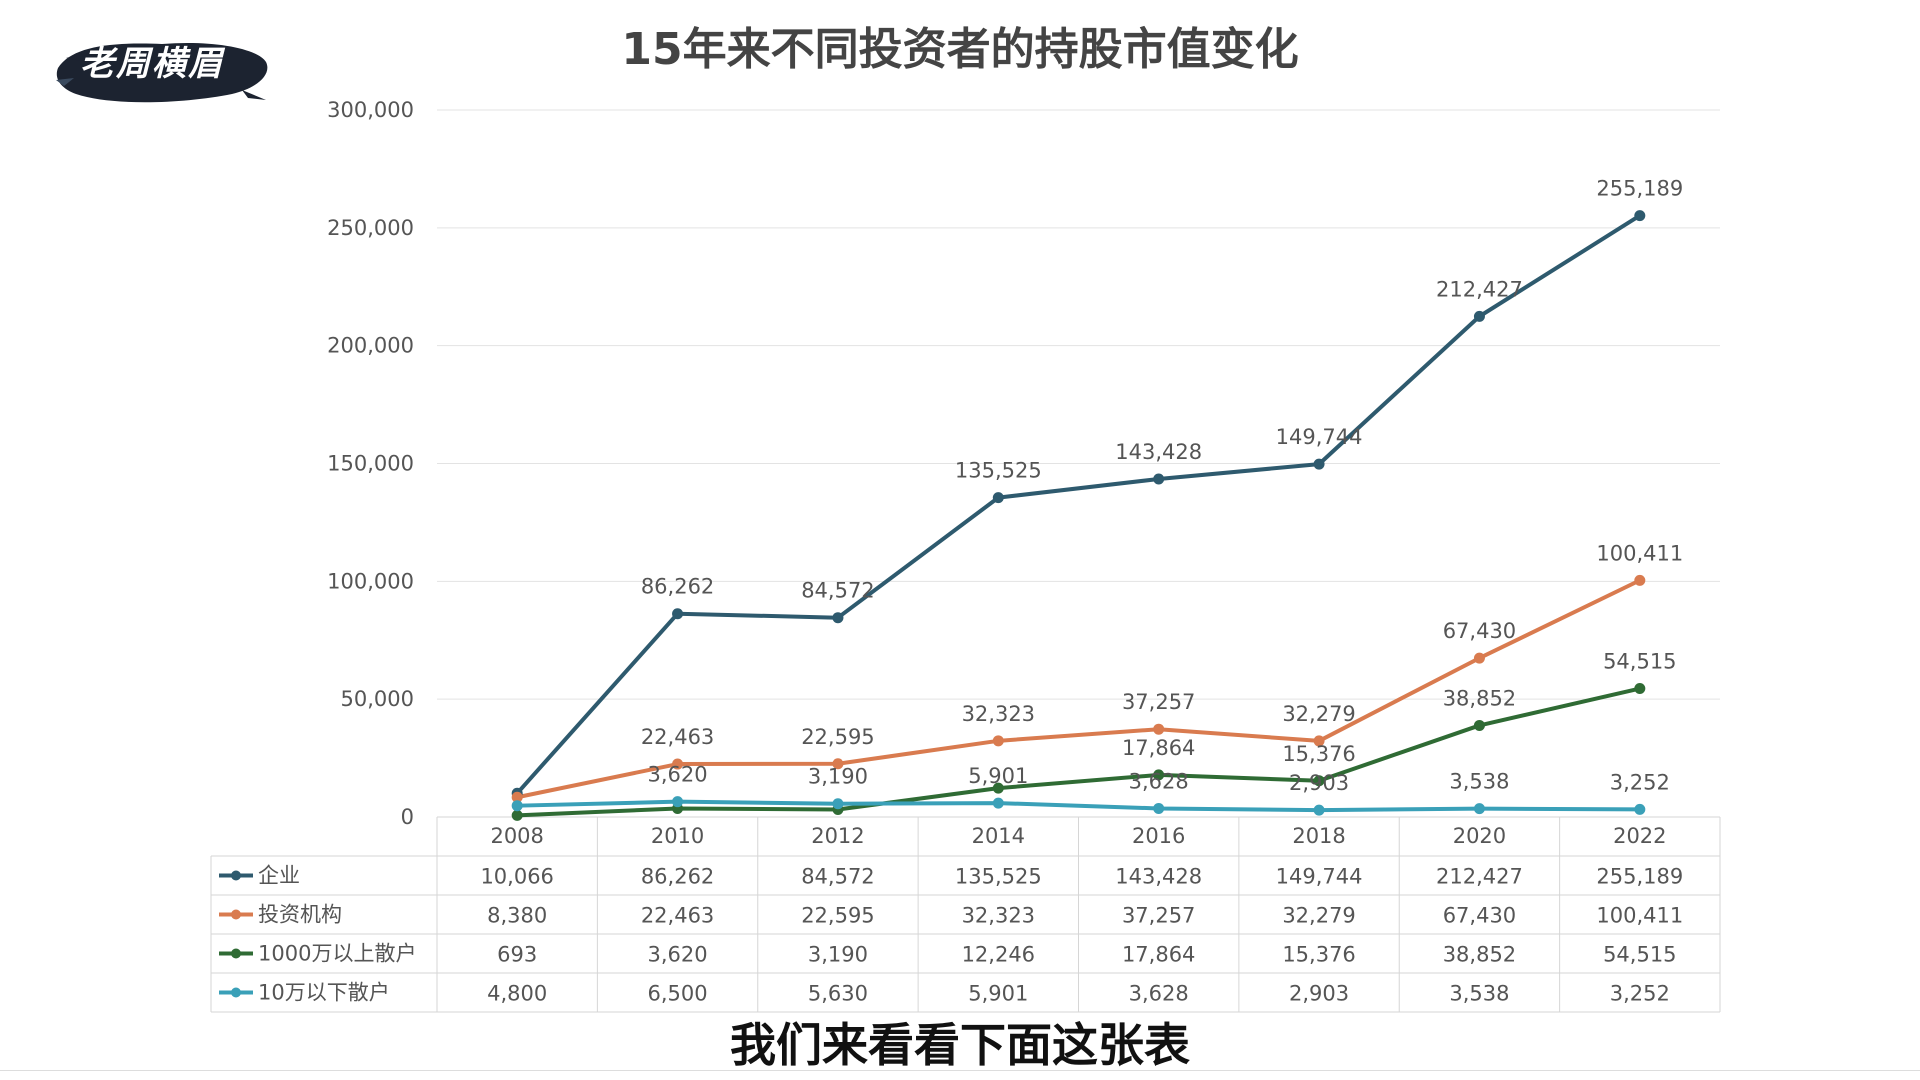 Image resolution: width=1920 pixels, height=1080 pixels. What do you see at coordinates (1479, 955) in the screenshot?
I see `table-cell-value: 38,852` at bounding box center [1479, 955].